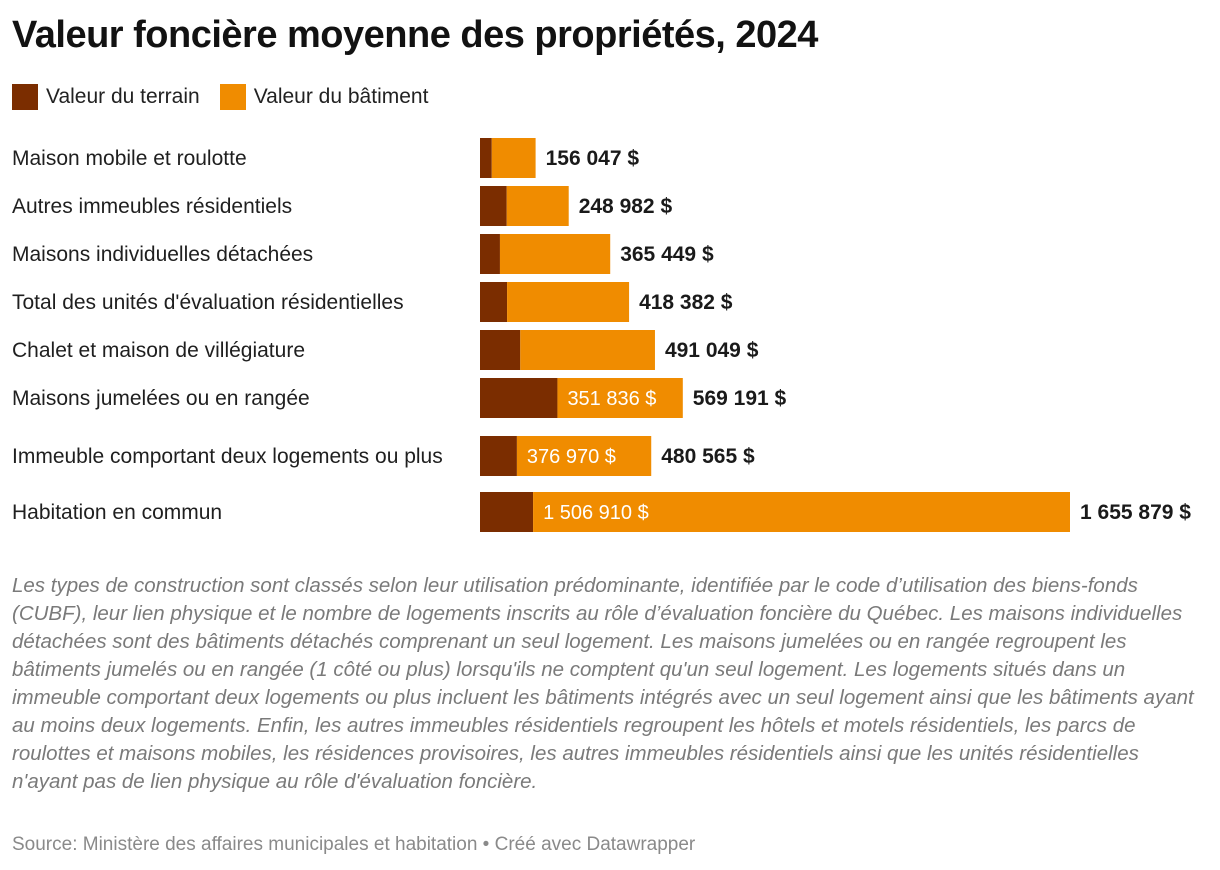 This screenshot has height=870, width=1220. Describe the element at coordinates (123, 96) in the screenshot. I see `legend-label-terrain: Valeur du terrain` at that location.